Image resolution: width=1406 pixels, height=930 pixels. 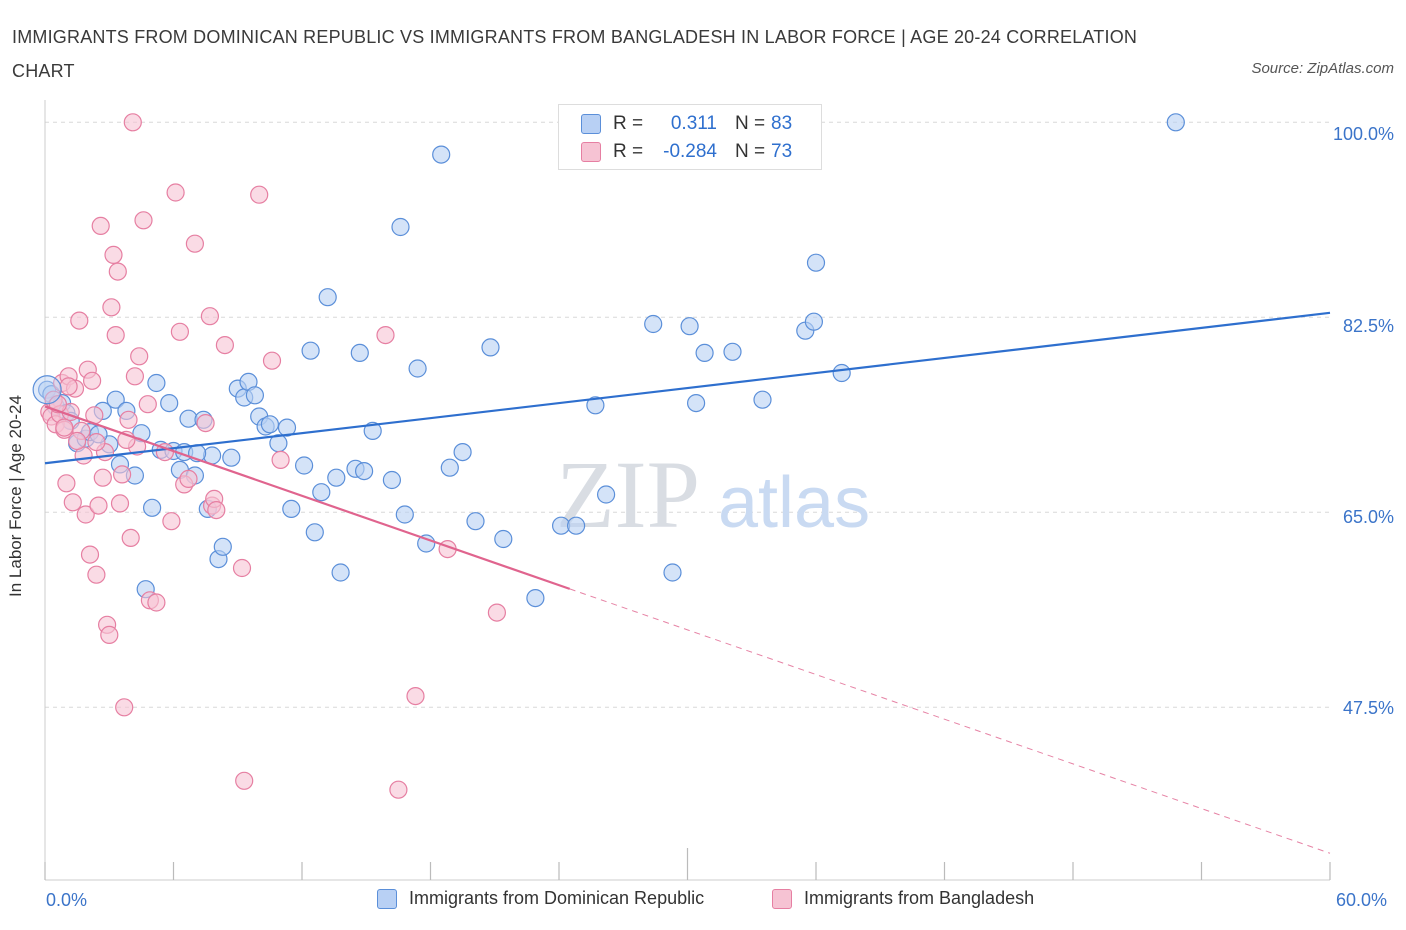 What do you see at coordinates (307, 497) in the screenshot?
I see `trend-line-bangladesh` at bounding box center [307, 497].